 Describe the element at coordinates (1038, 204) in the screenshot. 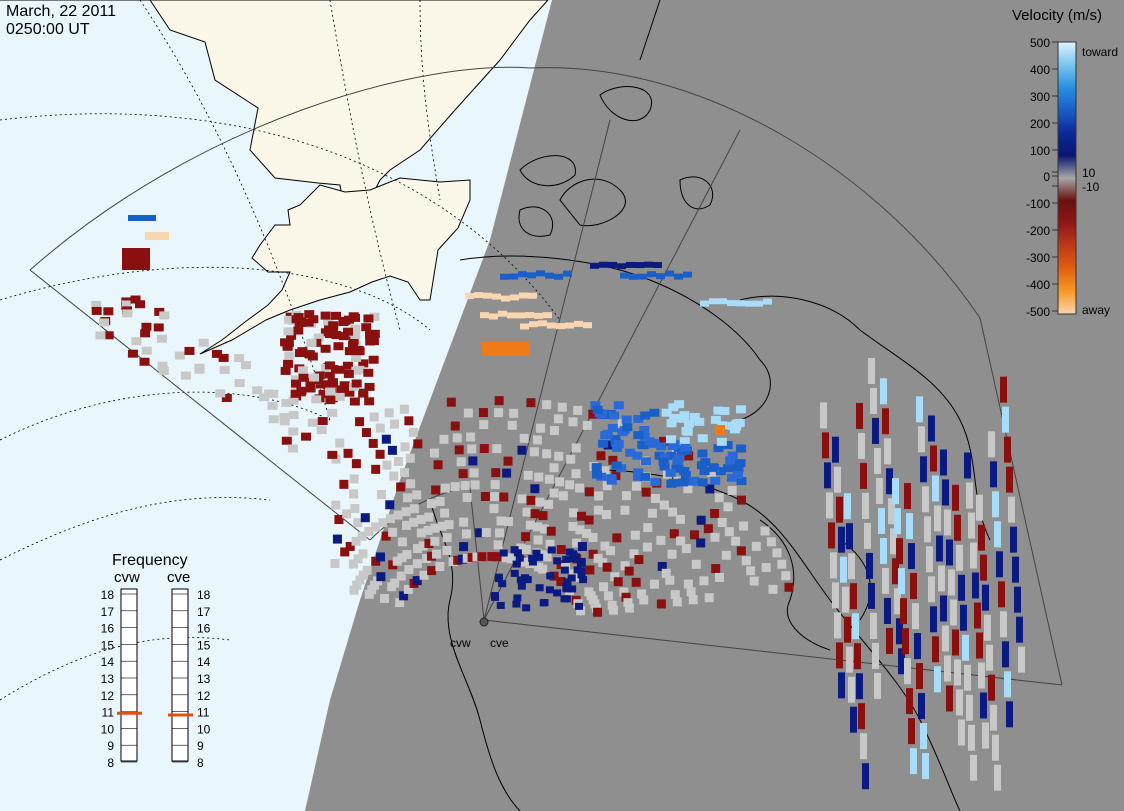

I see `velocity-tick-label: -100` at that location.